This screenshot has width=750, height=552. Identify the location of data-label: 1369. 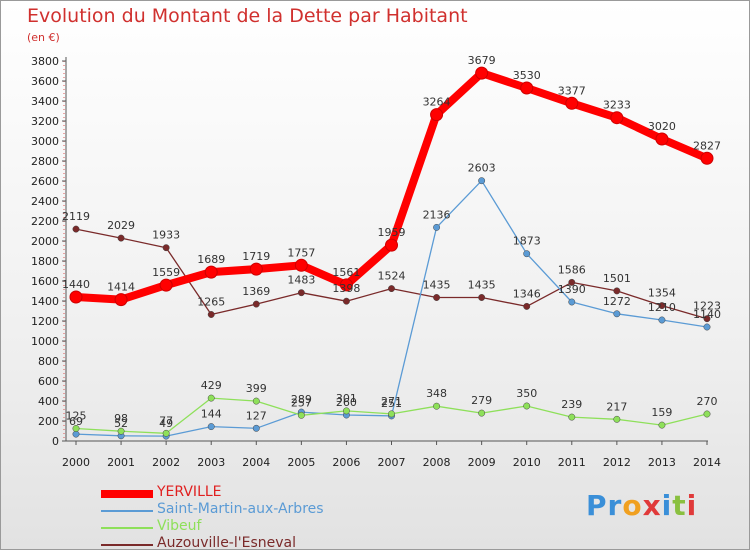
(256, 291).